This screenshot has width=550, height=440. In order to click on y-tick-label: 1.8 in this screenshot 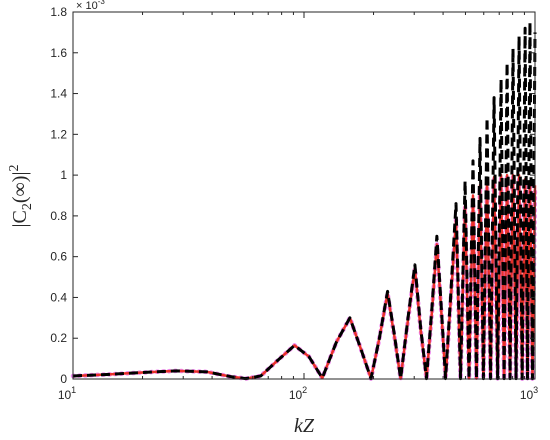, I will do `click(58, 12)`.